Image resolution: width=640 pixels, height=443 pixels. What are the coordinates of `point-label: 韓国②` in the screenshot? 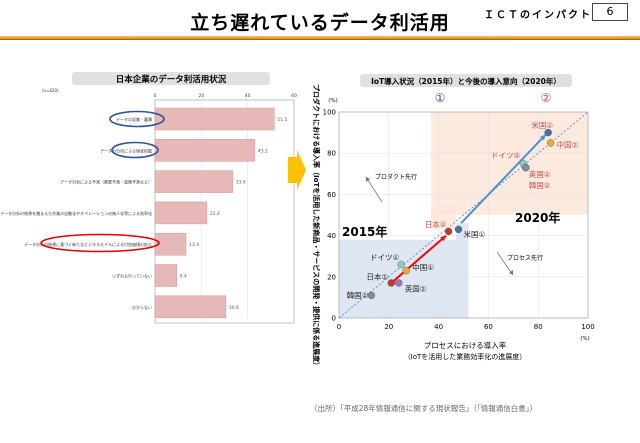 It's located at (540, 185).